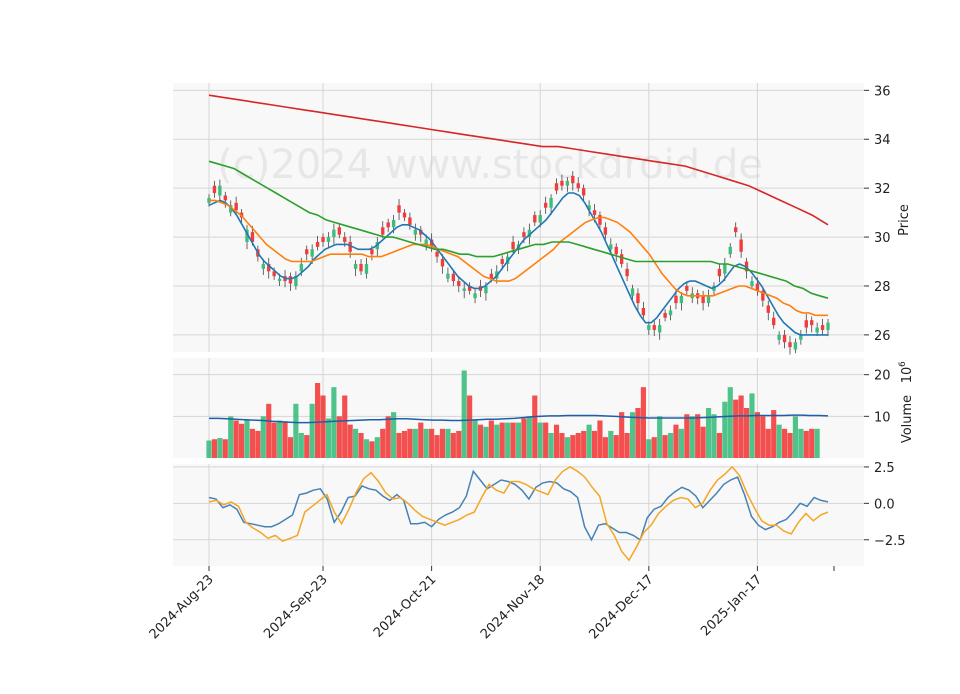  Describe the element at coordinates (518, 505) in the screenshot. I see `oscillator-line` at that location.